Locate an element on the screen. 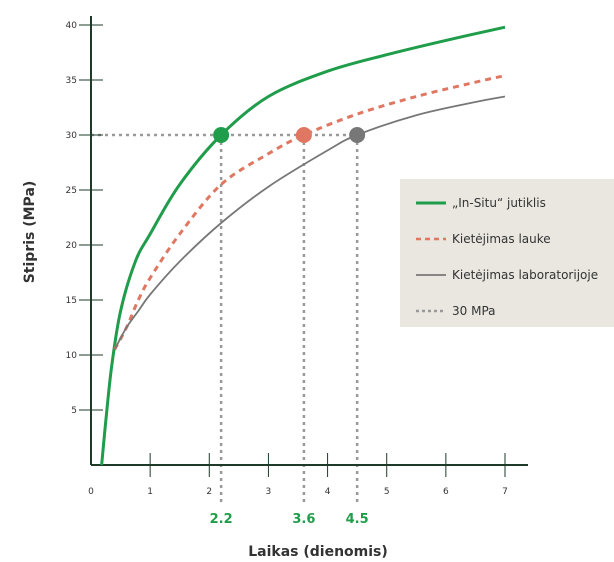 This screenshot has height=562, width=614. y-tick-label: 10 is located at coordinates (72, 356).